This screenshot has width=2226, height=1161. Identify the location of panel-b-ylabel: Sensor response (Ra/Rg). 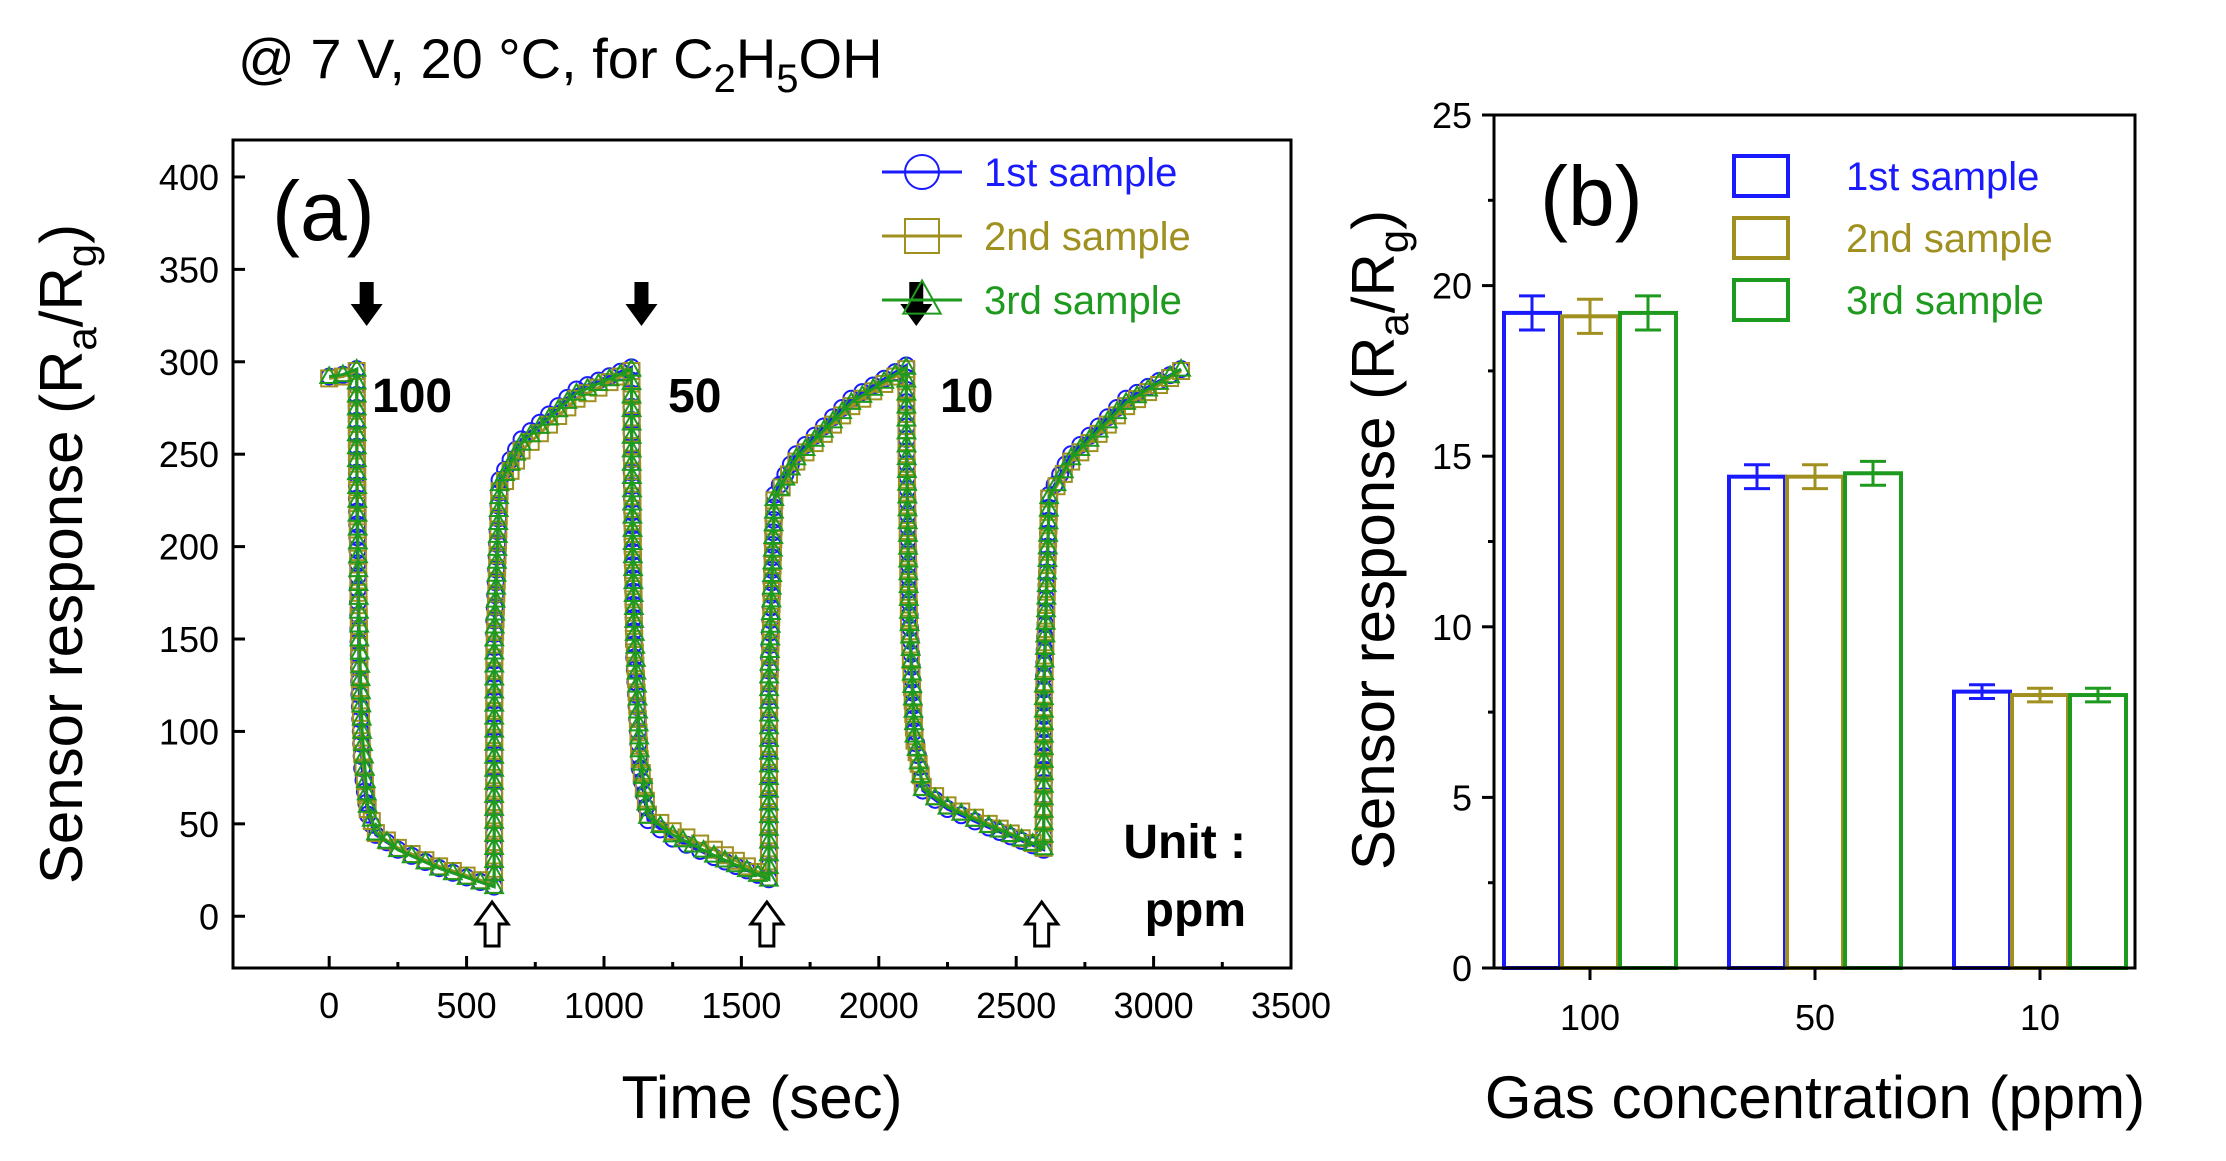
(1378, 540).